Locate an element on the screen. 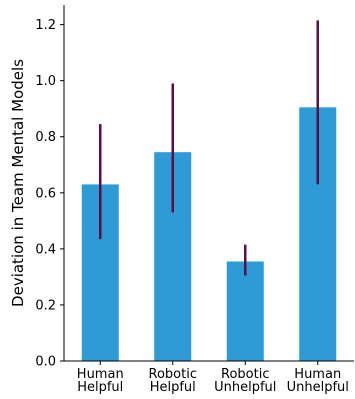  bar is located at coordinates (245, 311).